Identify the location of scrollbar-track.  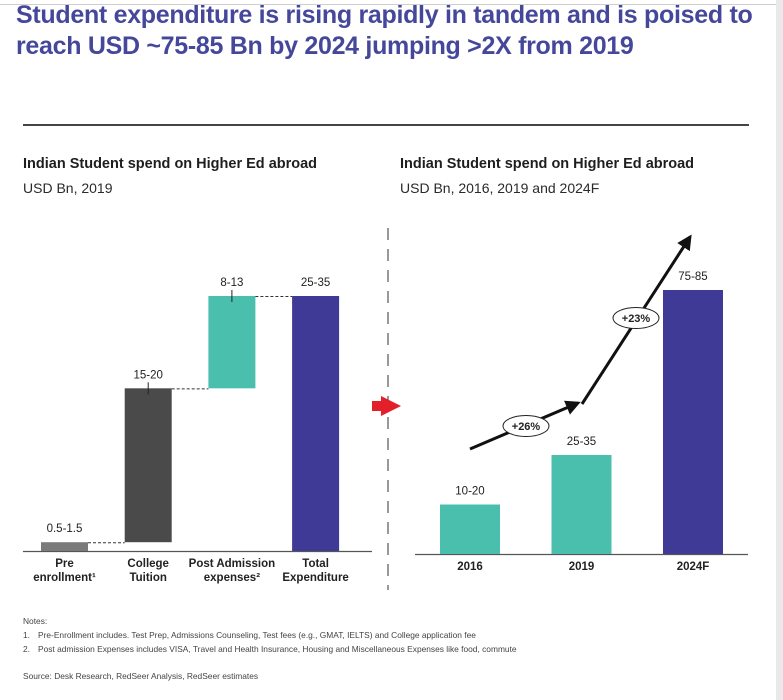
(779, 350).